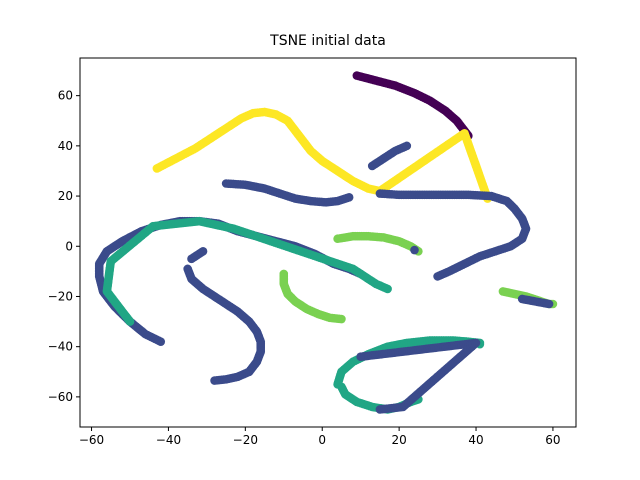  I want to click on y-axis: −60 −40 −20 0 20 40 60, so click(64, 246).